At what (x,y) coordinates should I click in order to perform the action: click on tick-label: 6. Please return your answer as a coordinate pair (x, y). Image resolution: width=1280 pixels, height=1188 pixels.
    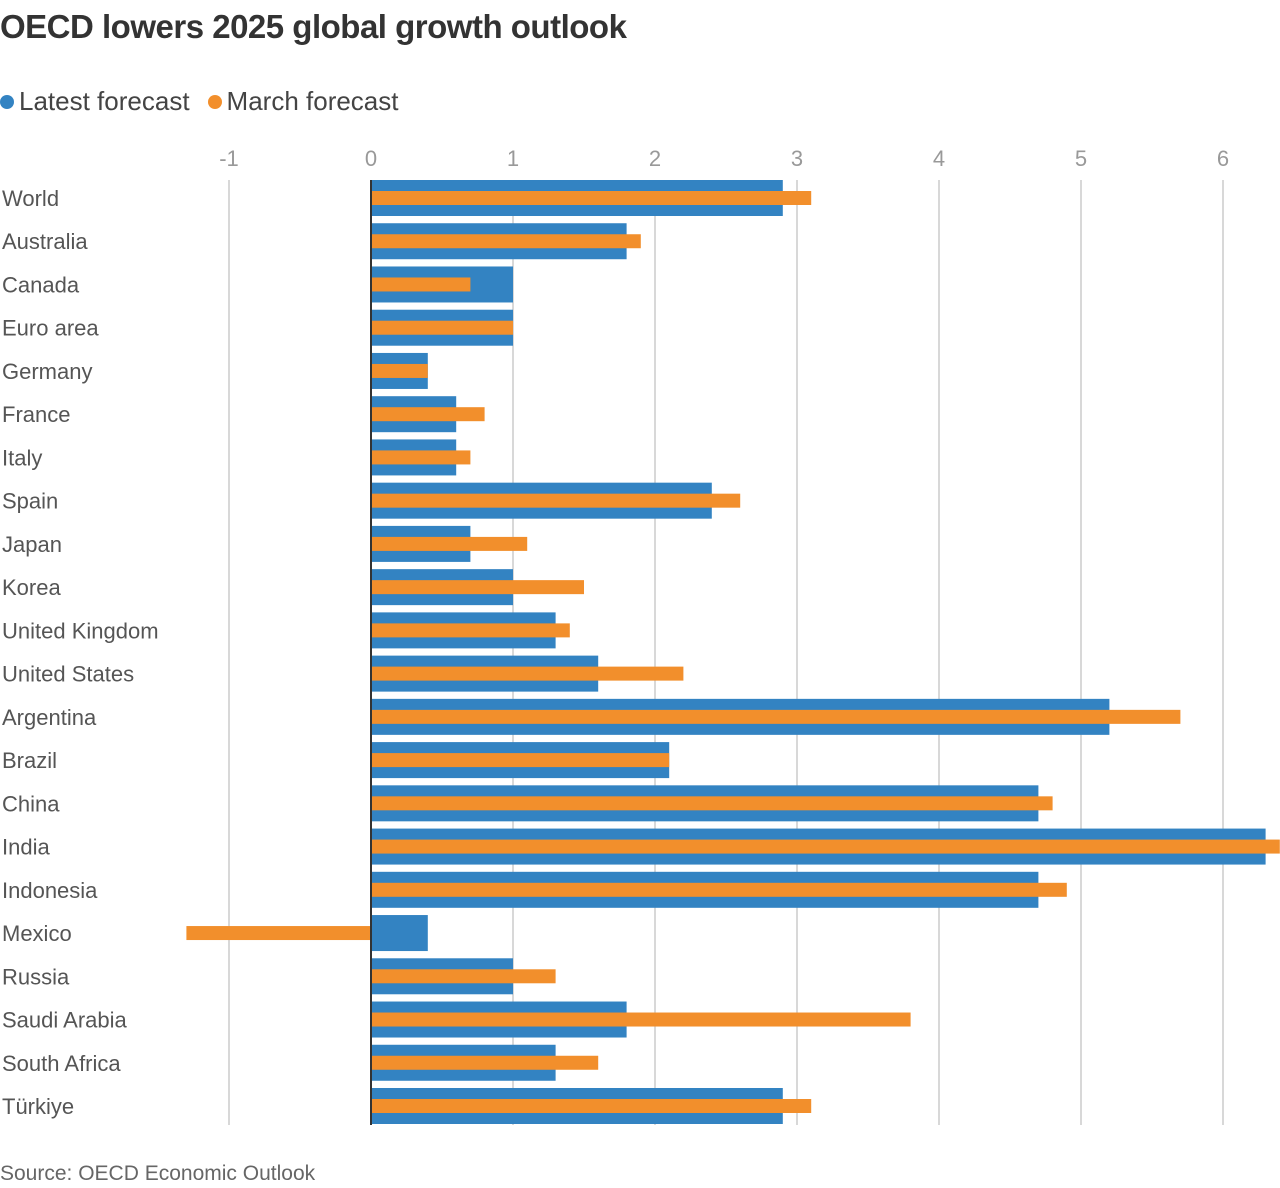
    Looking at the image, I should click on (1223, 158).